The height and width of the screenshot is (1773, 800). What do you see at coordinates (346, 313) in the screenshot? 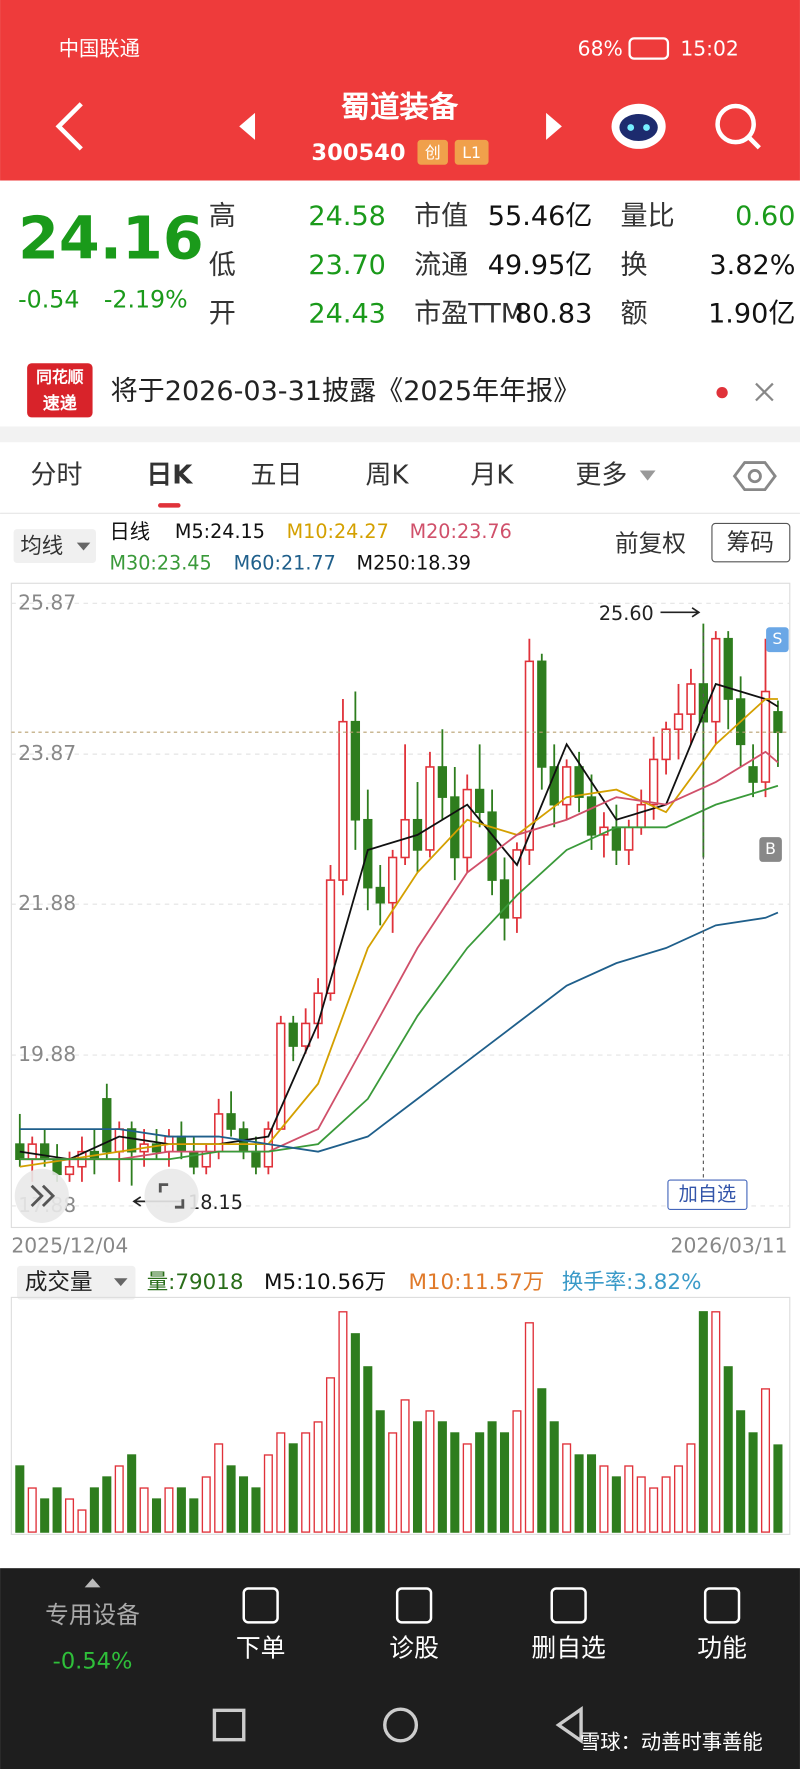
I see `field-value: 24.43` at bounding box center [346, 313].